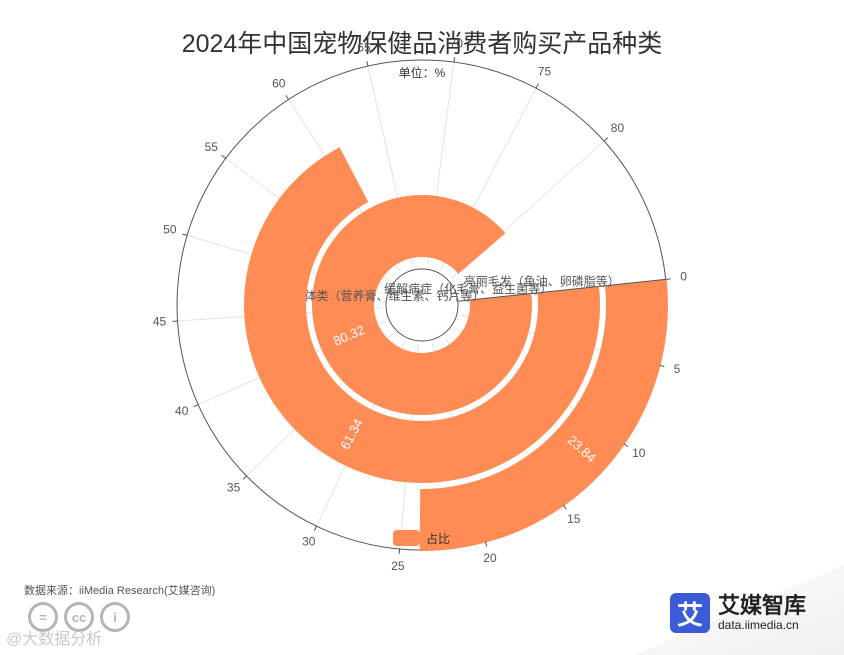 This screenshot has width=844, height=655. I want to click on legend-label: 占比, so click(438, 538).